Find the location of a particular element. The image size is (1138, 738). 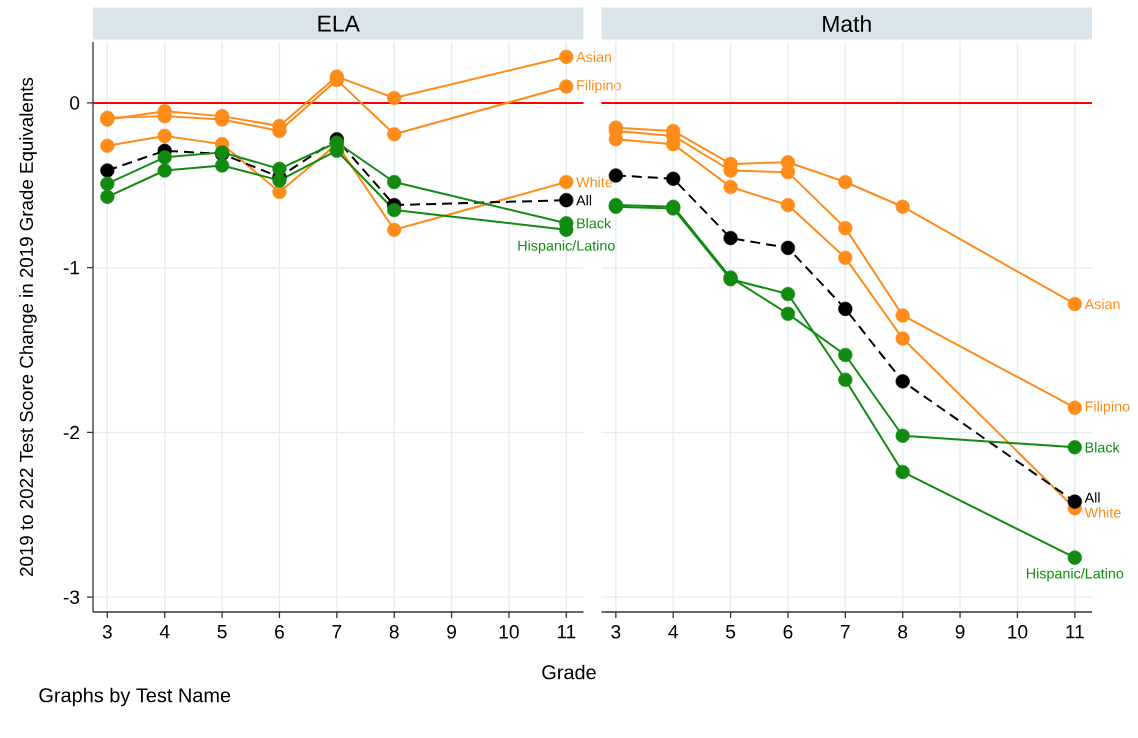

chart-title: Math is located at coordinates (847, 23).